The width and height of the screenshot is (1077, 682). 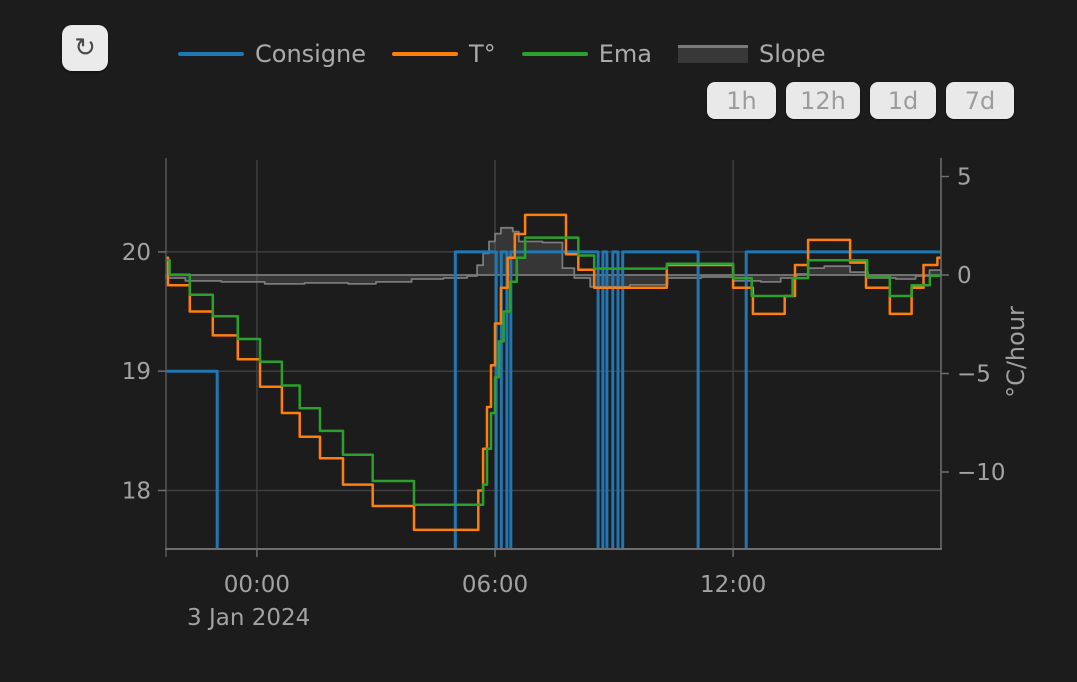 What do you see at coordinates (792, 54) in the screenshot?
I see `legend-label-slope: Slope` at bounding box center [792, 54].